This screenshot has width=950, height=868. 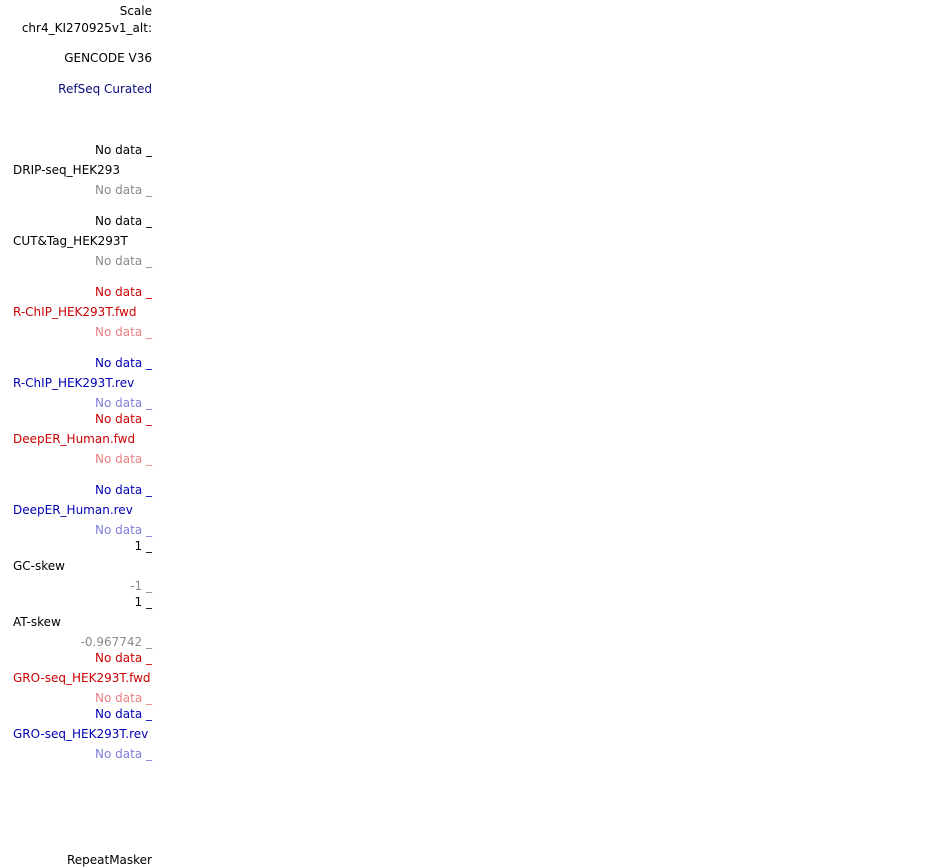 What do you see at coordinates (73, 510) in the screenshot?
I see `track-label-deeper-rev: DeepER_Human.rev` at bounding box center [73, 510].